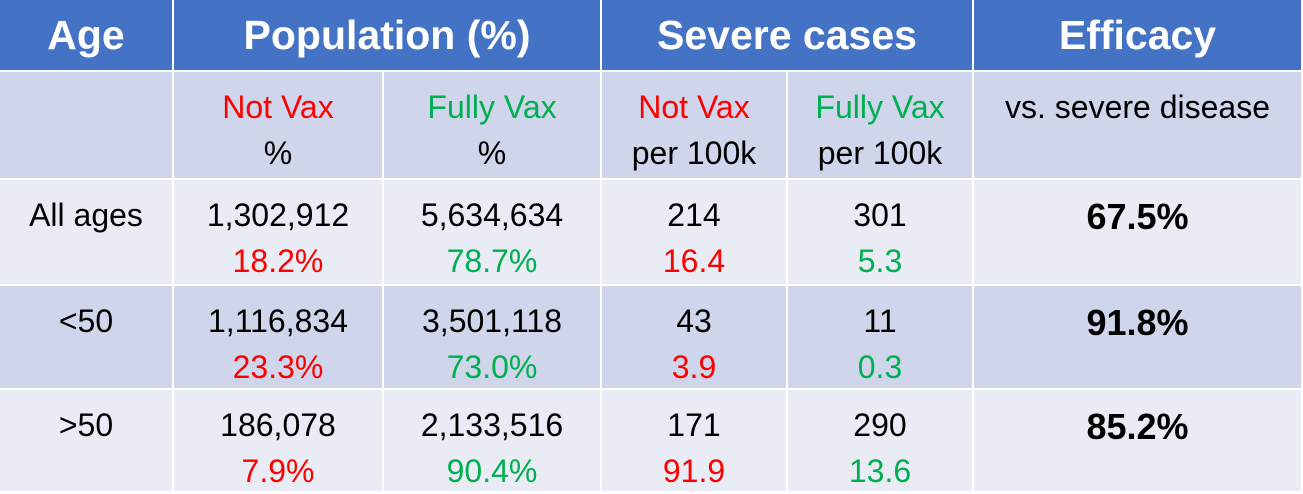 This screenshot has width=1303, height=494. I want to click on row-age: >50, so click(87, 441).